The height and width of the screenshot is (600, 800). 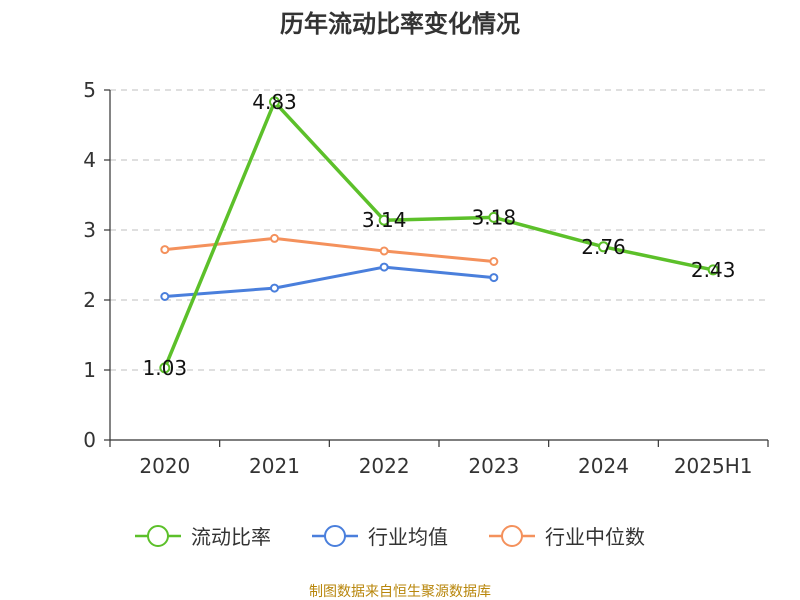 I want to click on y-tick-label: 5, so click(x=89, y=90).